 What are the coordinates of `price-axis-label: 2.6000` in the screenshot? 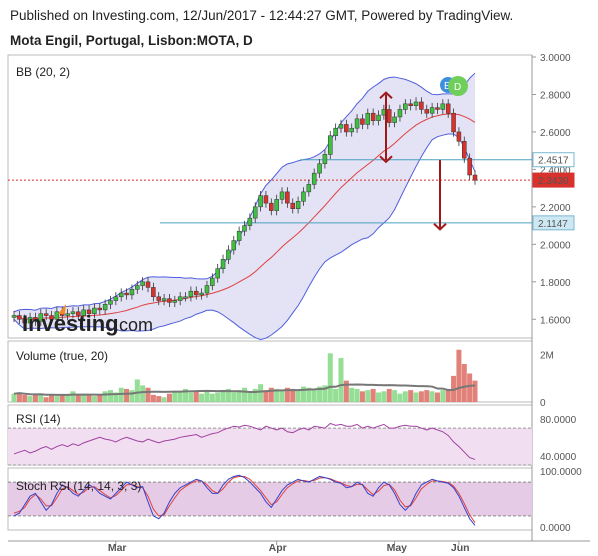 It's located at (555, 133).